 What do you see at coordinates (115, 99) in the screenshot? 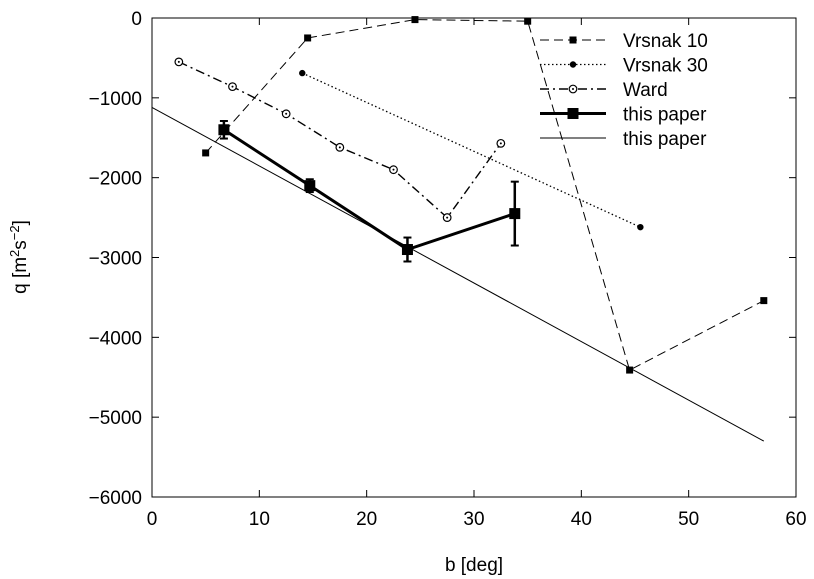
I see `y-tick-label: −1000` at bounding box center [115, 99].